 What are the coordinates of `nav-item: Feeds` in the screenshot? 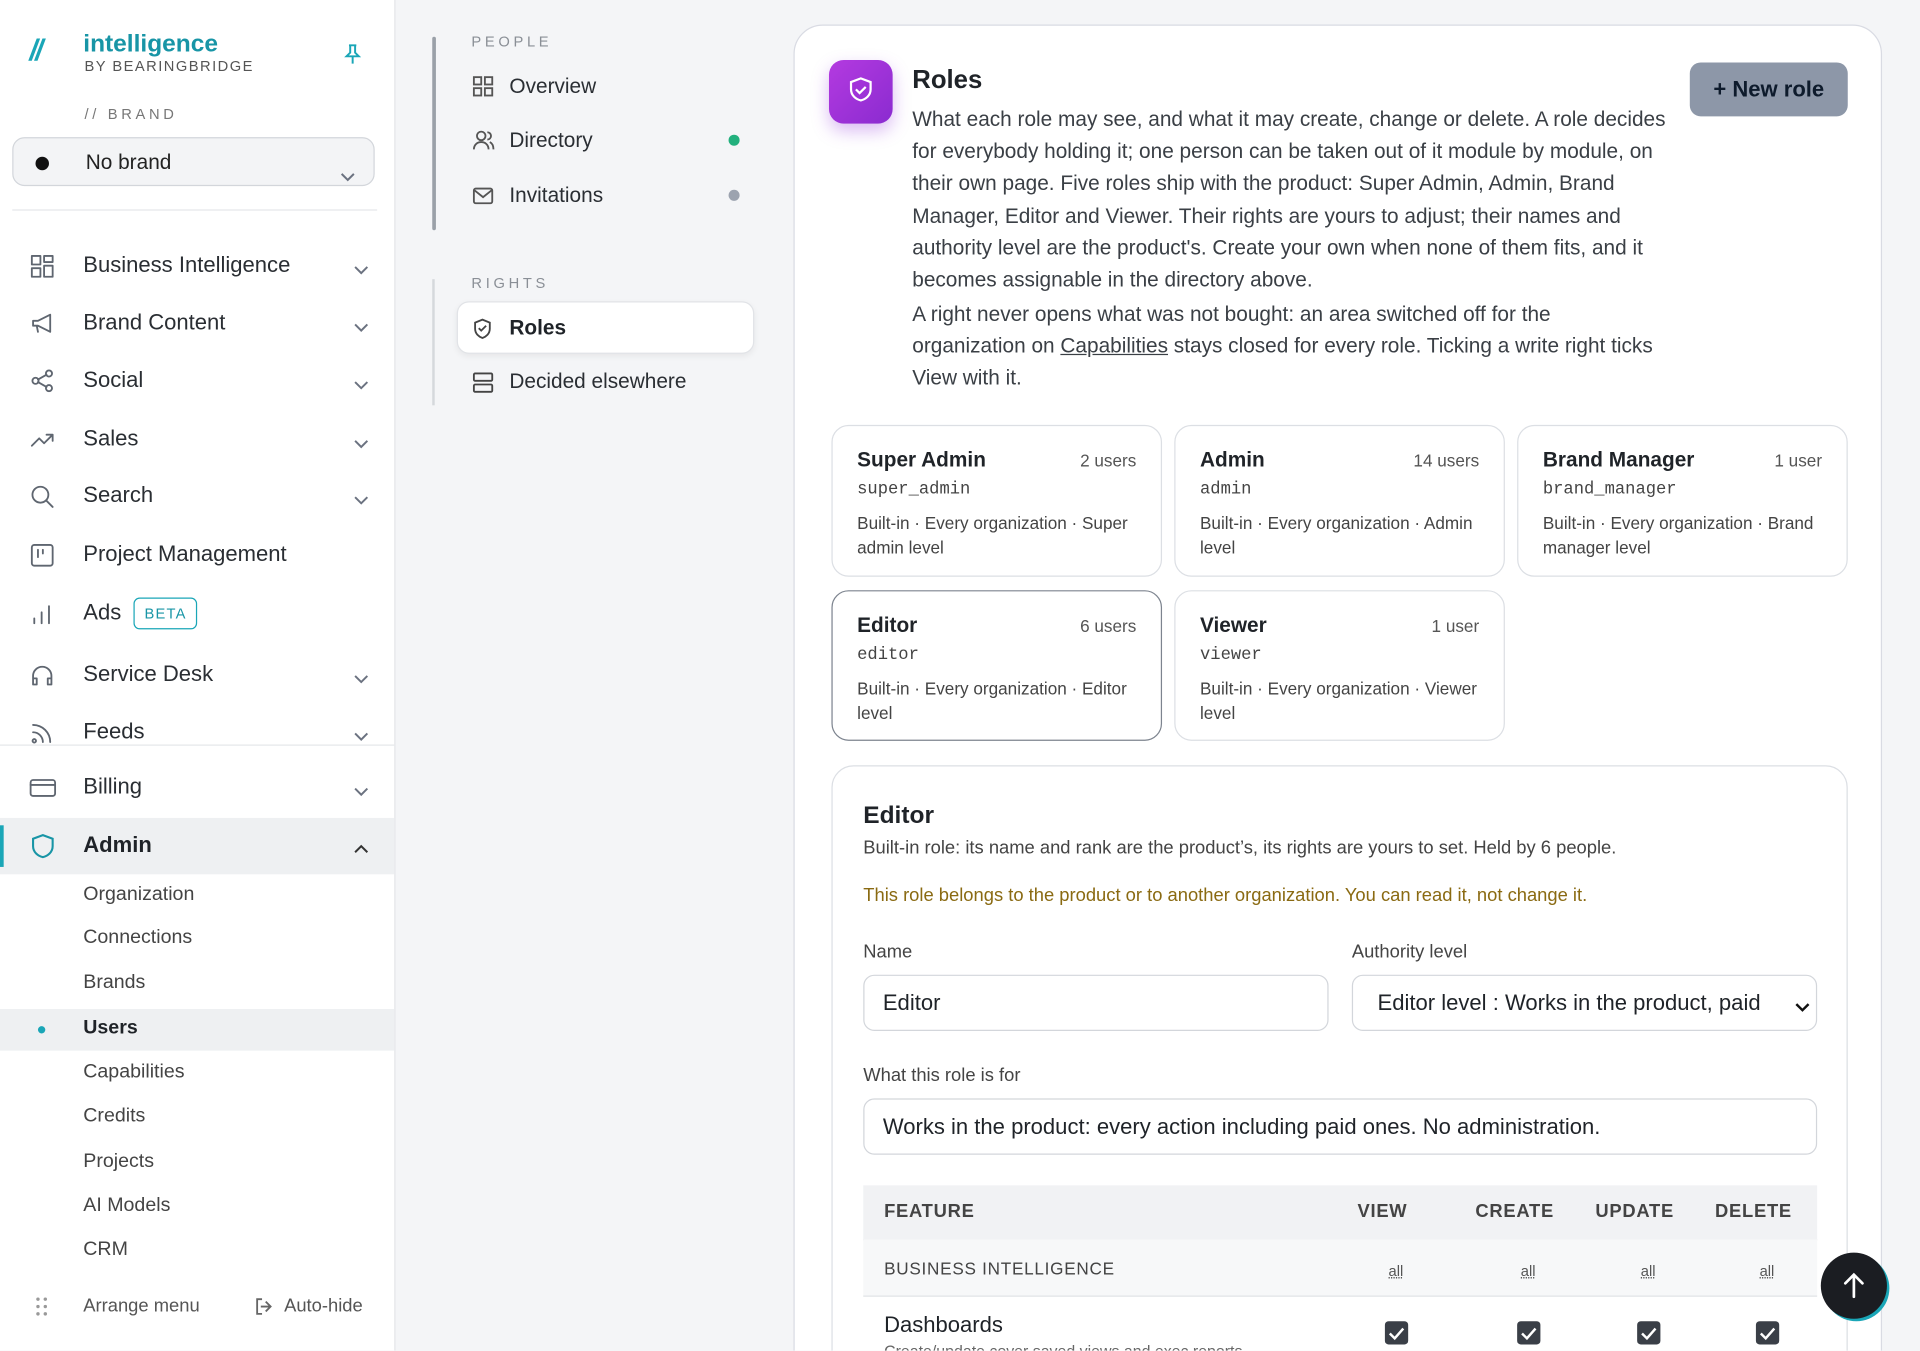 It's located at (114, 731).